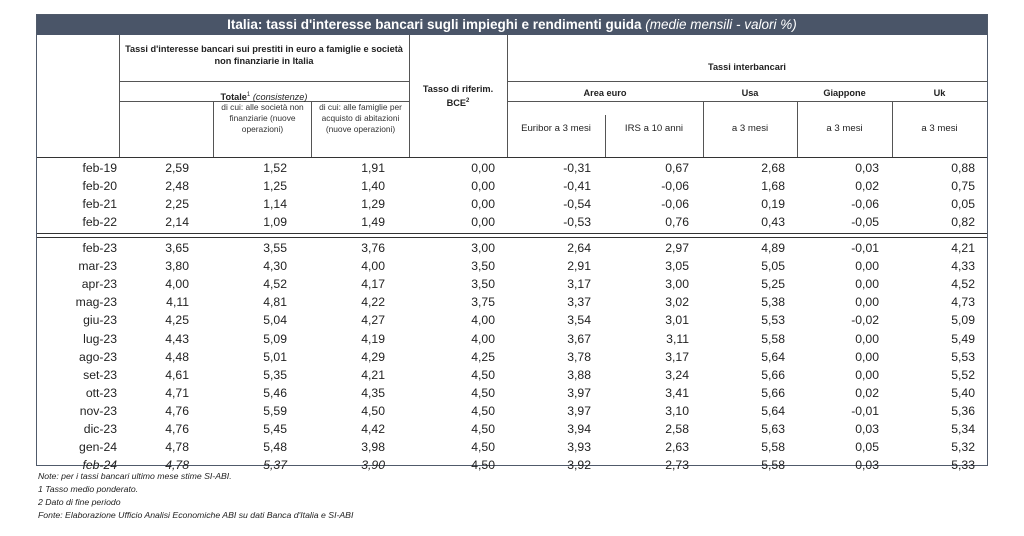 The height and width of the screenshot is (536, 1024). Describe the element at coordinates (939, 128) in the screenshot. I see `header-uk-sub: a 3 mesi` at that location.